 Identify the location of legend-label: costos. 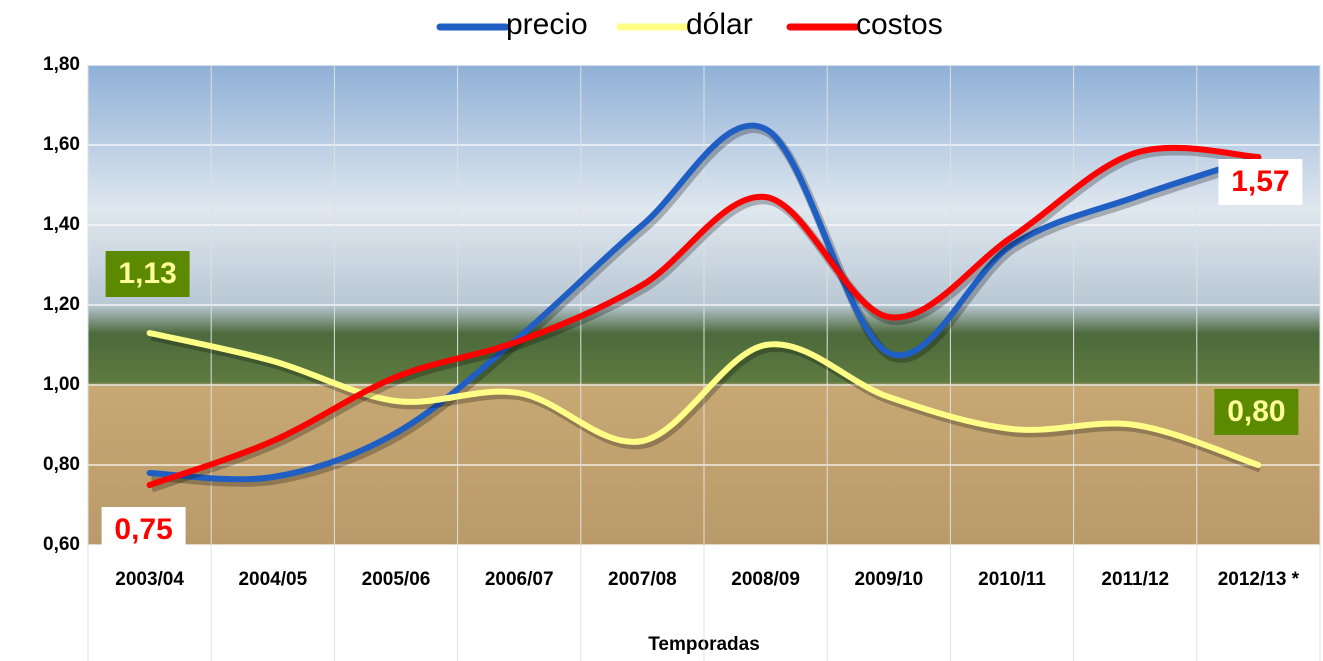
(899, 24).